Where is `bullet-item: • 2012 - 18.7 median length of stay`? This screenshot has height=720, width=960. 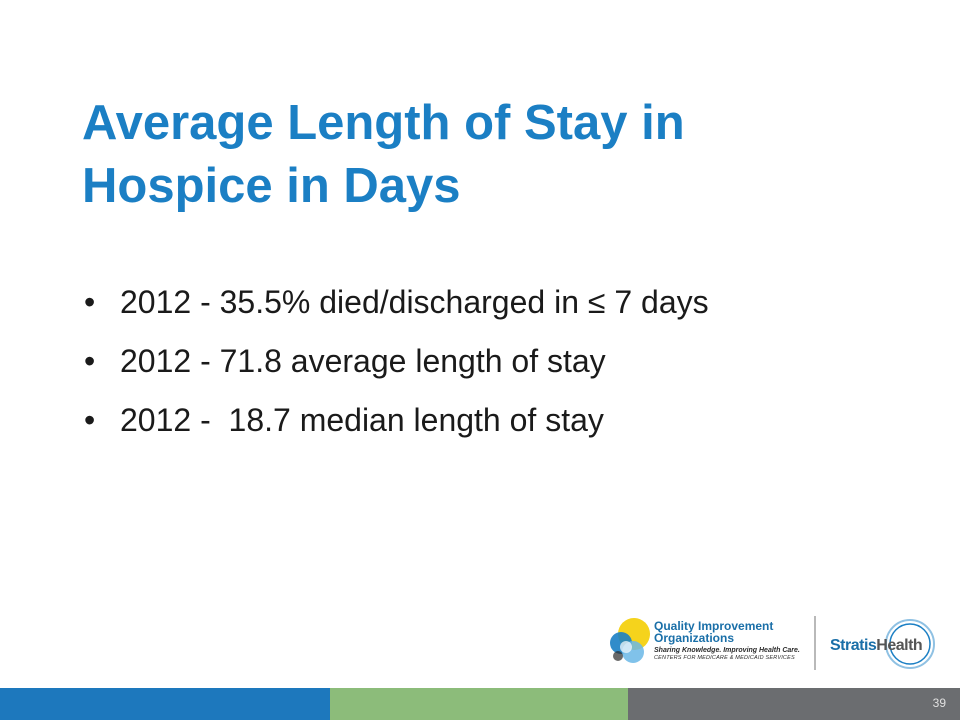
bullet-item: • 2012 - 18.7 median length of stay is located at coordinates (464, 420).